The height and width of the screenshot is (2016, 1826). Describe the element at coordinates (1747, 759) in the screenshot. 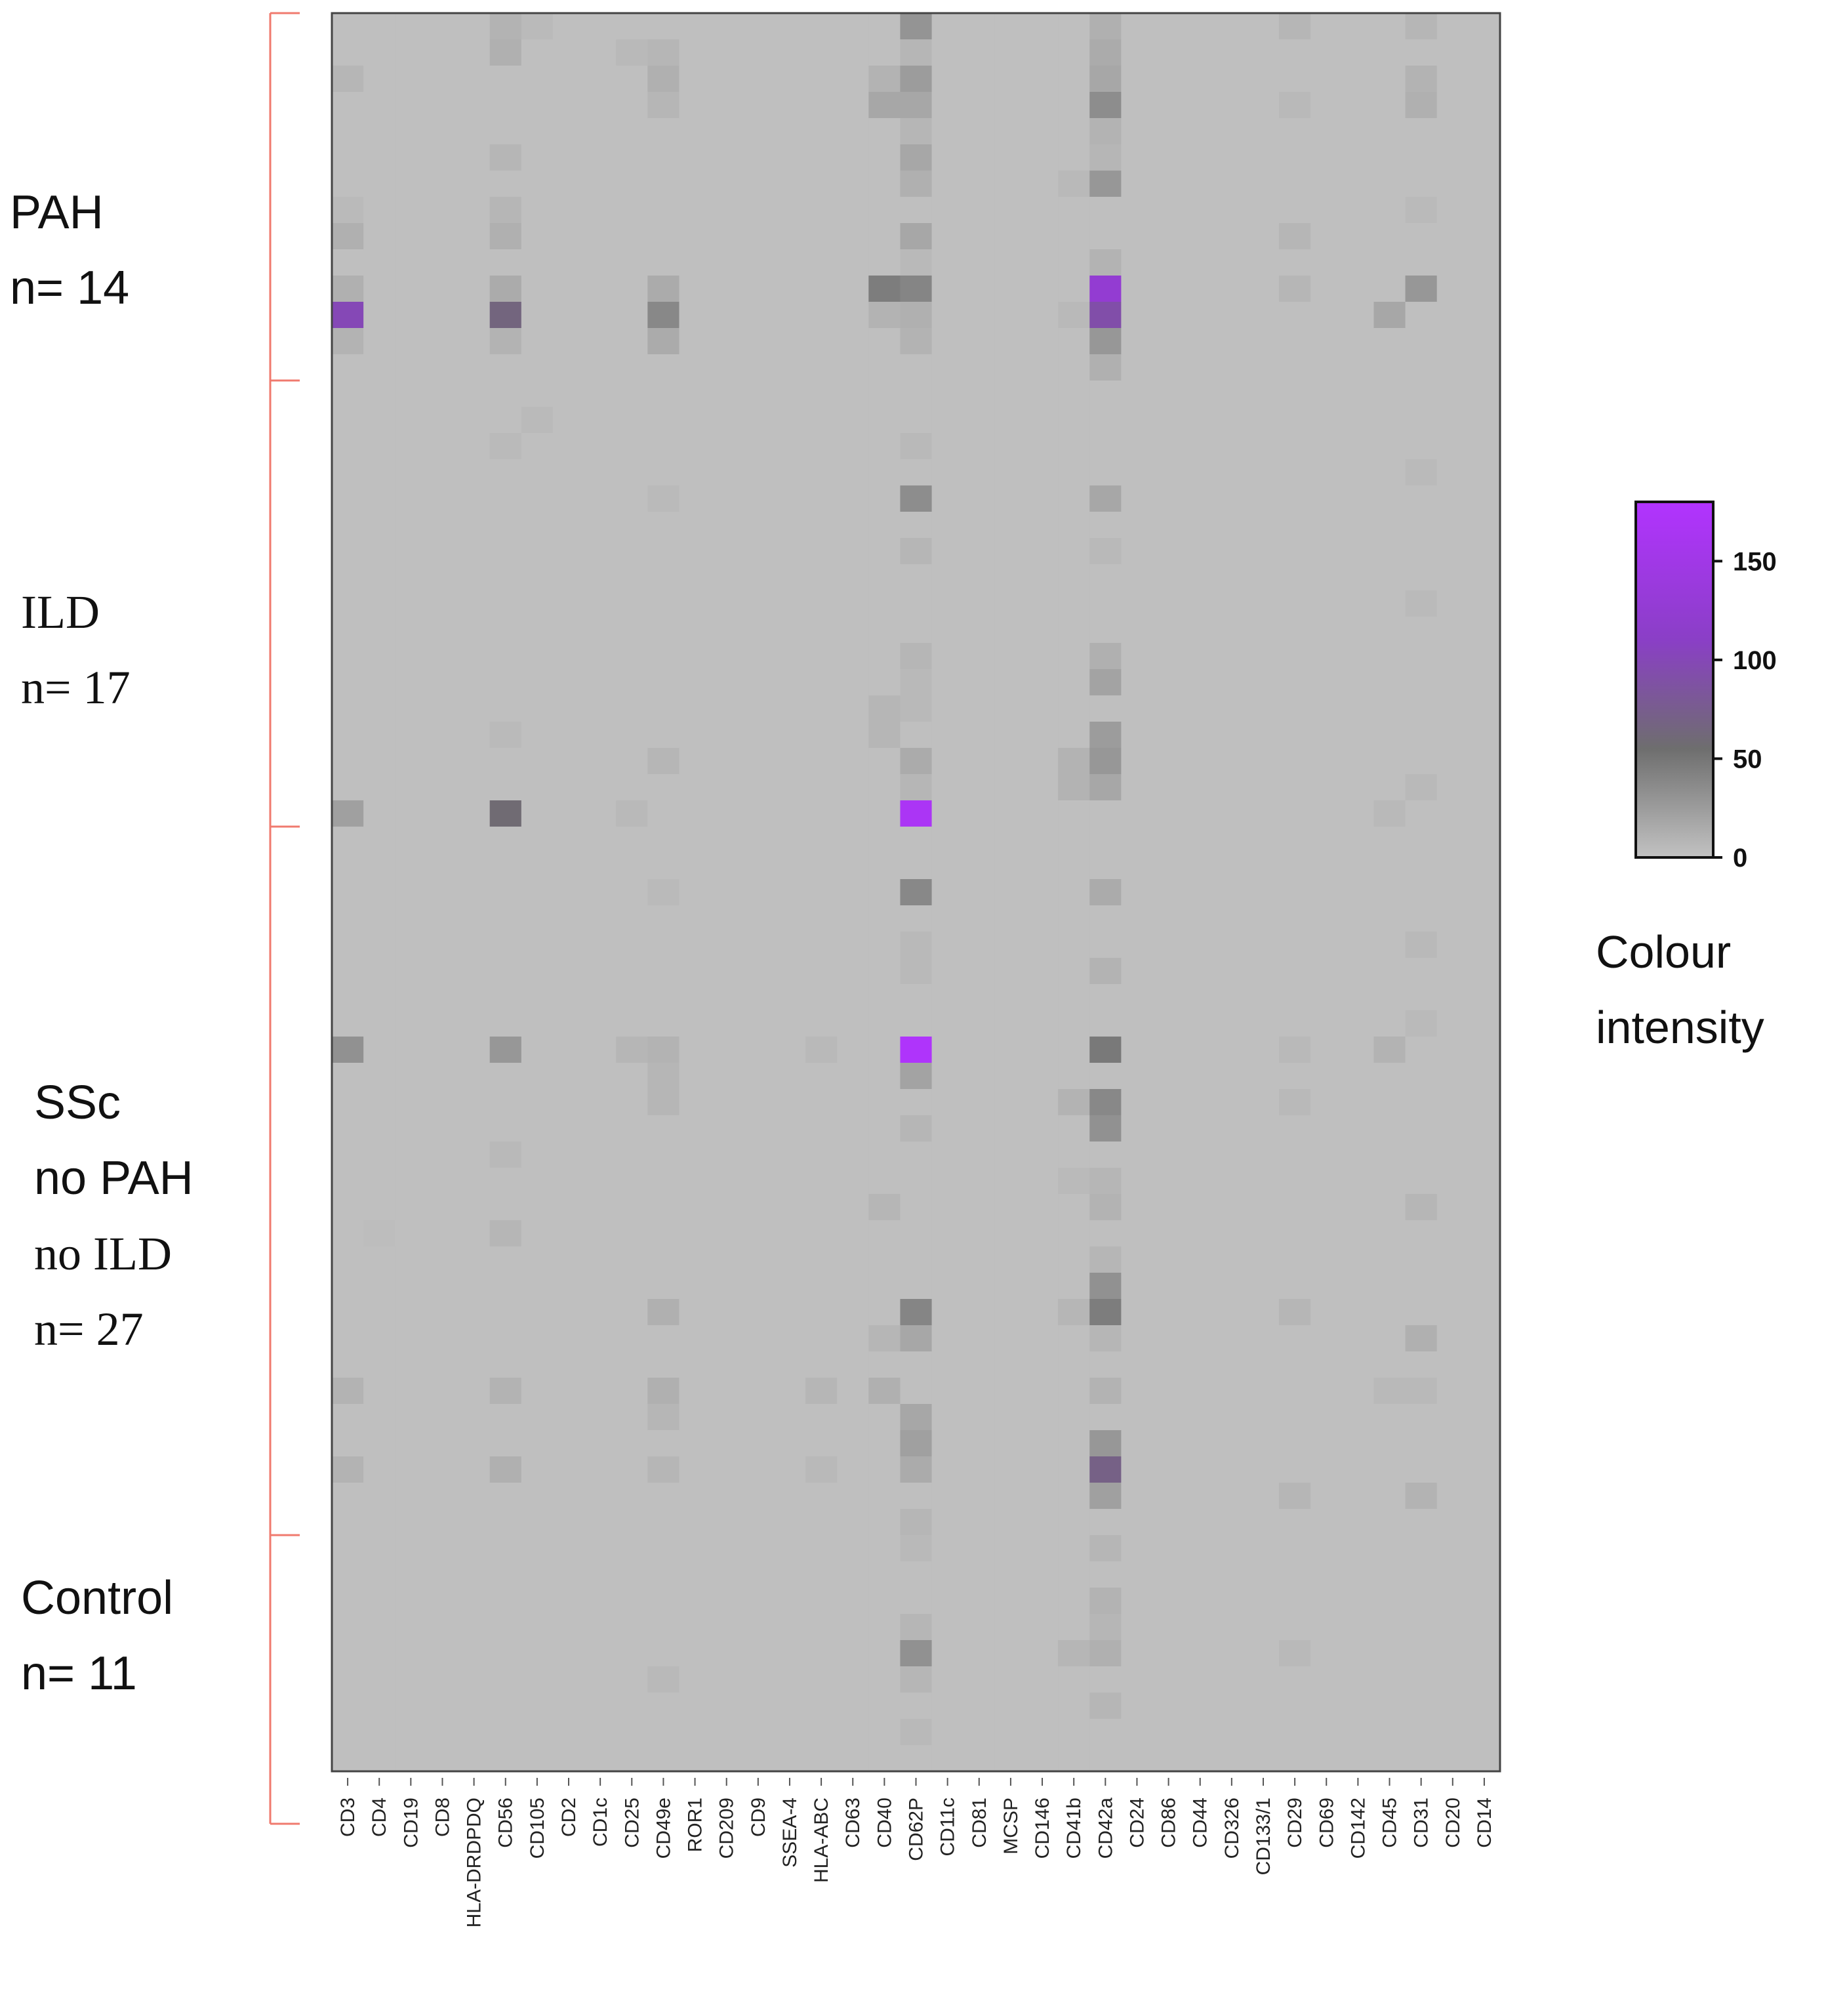

I see `colorbar-tick-label: 50` at that location.